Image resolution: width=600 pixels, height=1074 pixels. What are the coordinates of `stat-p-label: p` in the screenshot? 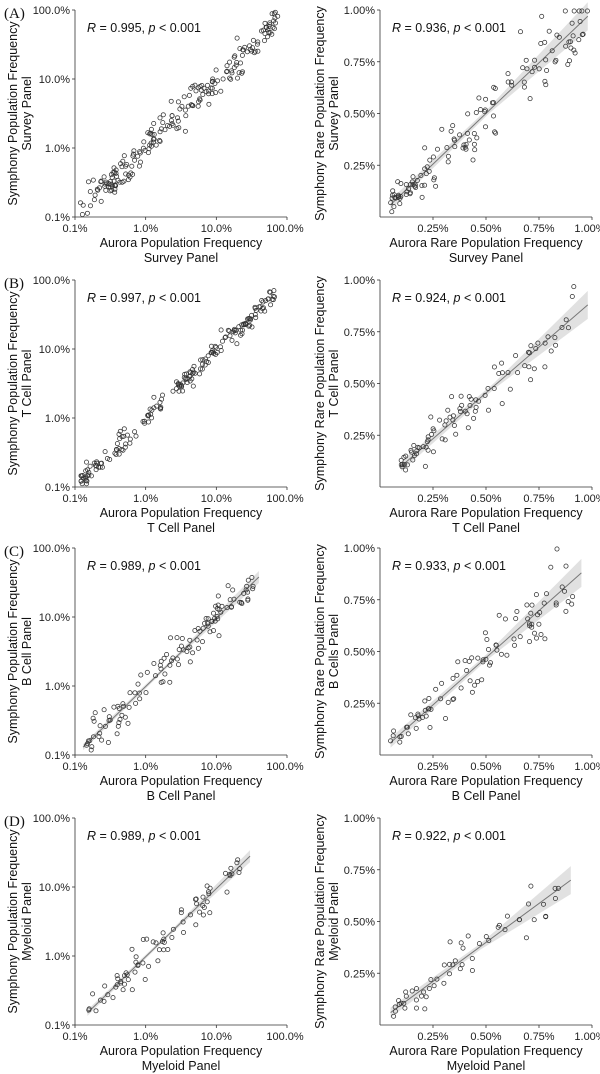 It's located at (150, 28).